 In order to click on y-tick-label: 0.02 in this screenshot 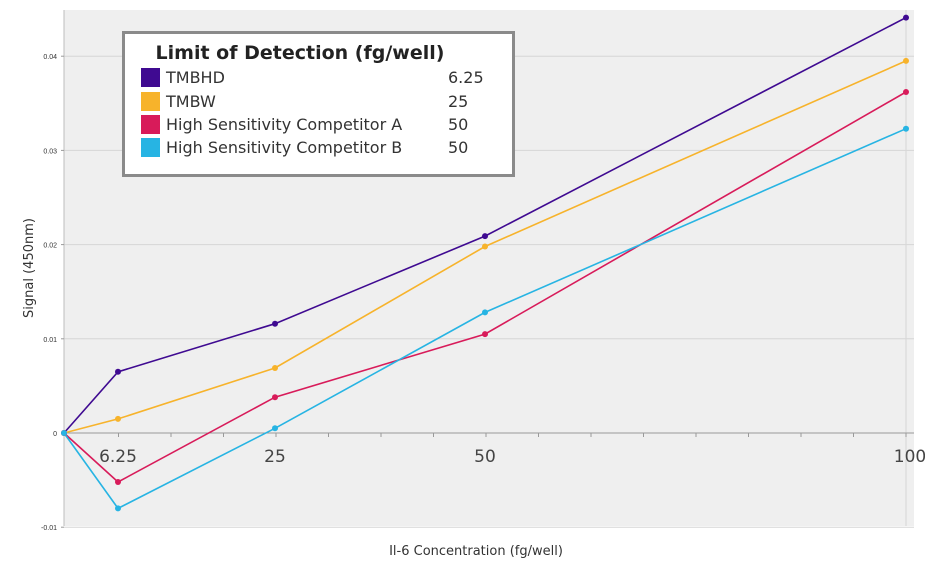, I will do `click(50, 246)`.